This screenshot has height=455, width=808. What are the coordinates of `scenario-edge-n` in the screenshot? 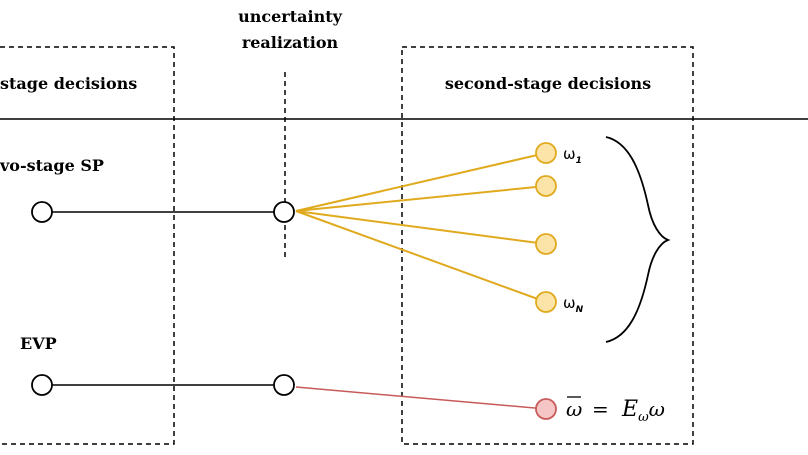 It's located at (421, 256).